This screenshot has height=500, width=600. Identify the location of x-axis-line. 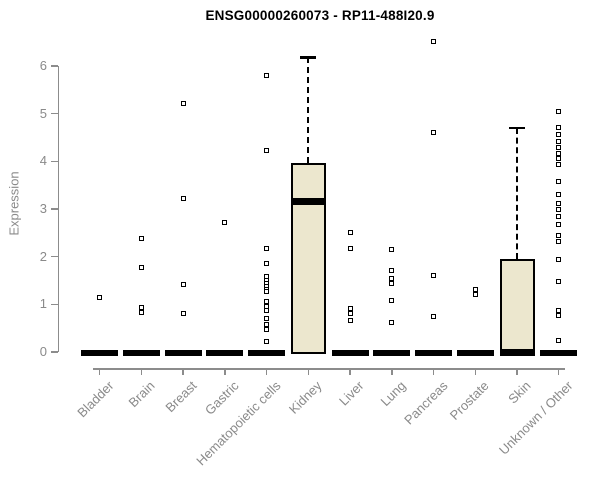
(329, 369).